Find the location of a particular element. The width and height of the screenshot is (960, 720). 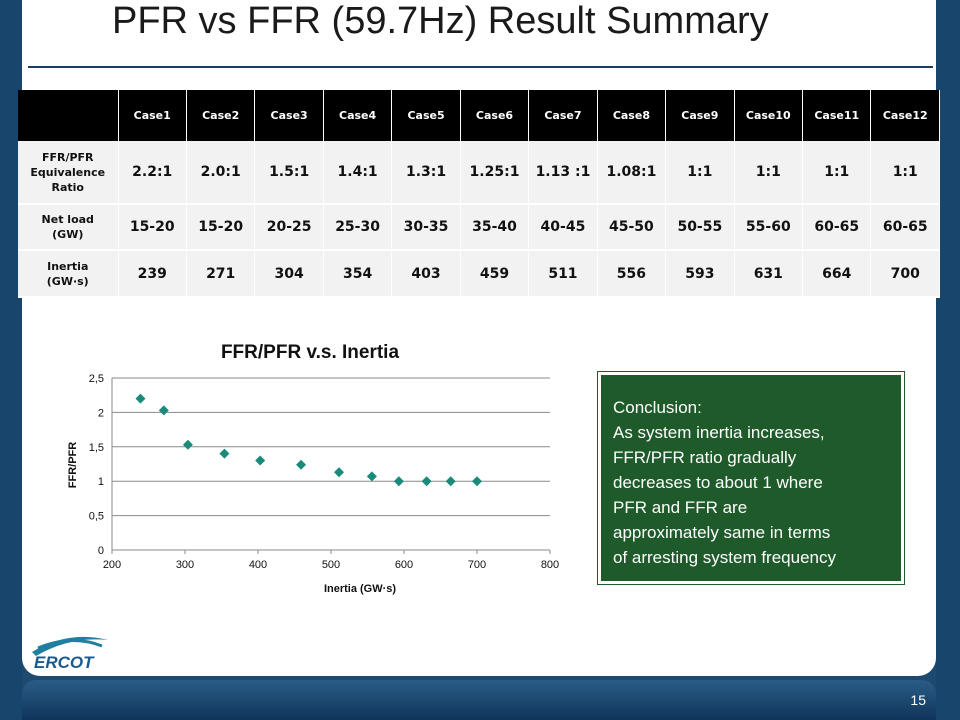

table-cell: 55-60 is located at coordinates (769, 227).